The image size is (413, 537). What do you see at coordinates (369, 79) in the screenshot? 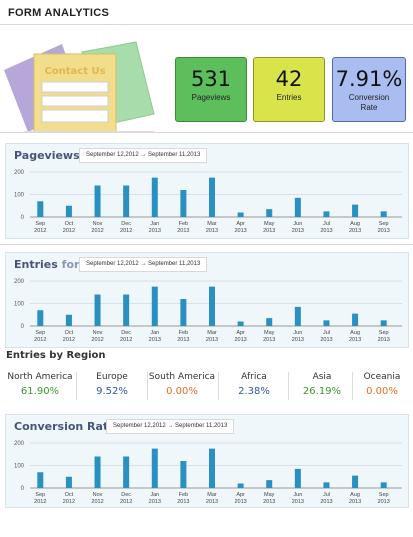
I see `conversion-rate-value: 7.91%` at bounding box center [369, 79].